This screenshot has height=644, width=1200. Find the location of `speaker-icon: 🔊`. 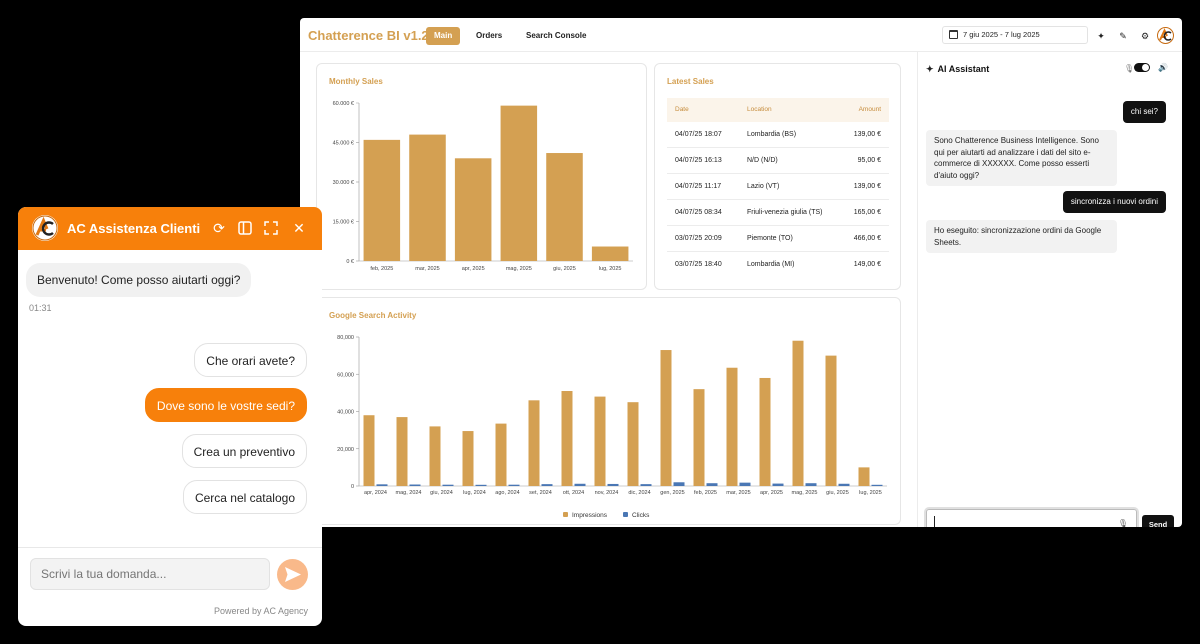

speaker-icon: 🔊 is located at coordinates (1163, 67).